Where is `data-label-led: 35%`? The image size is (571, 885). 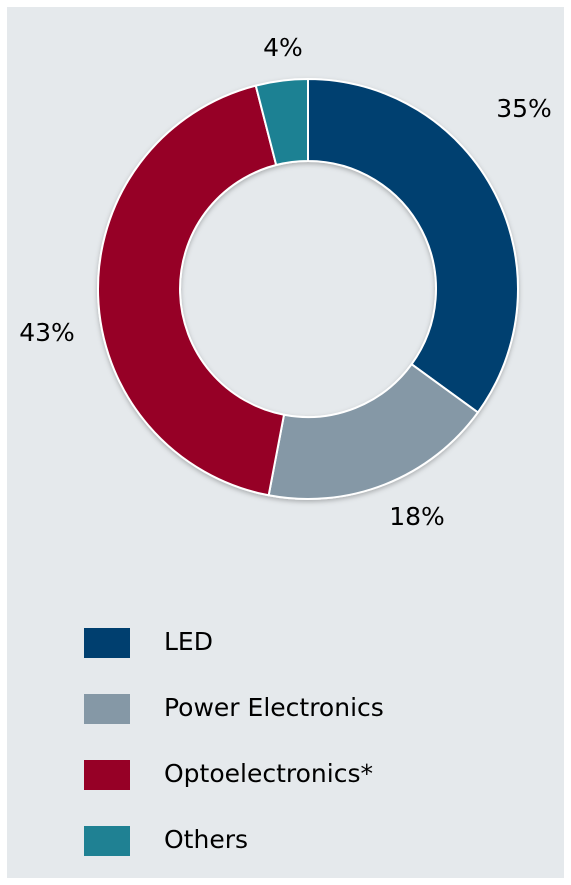 data-label-led: 35% is located at coordinates (524, 108).